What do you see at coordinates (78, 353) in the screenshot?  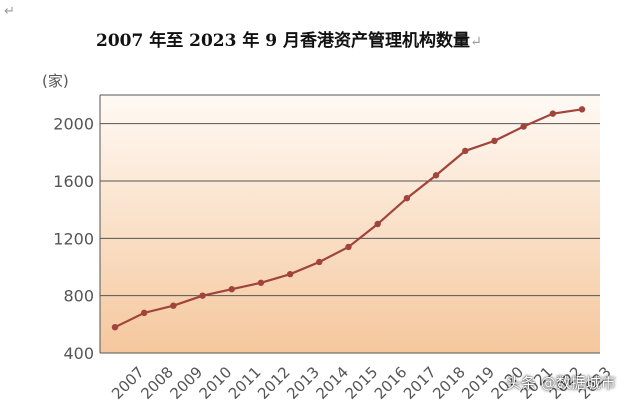 I see `y-tick-label: 400` at bounding box center [78, 353].